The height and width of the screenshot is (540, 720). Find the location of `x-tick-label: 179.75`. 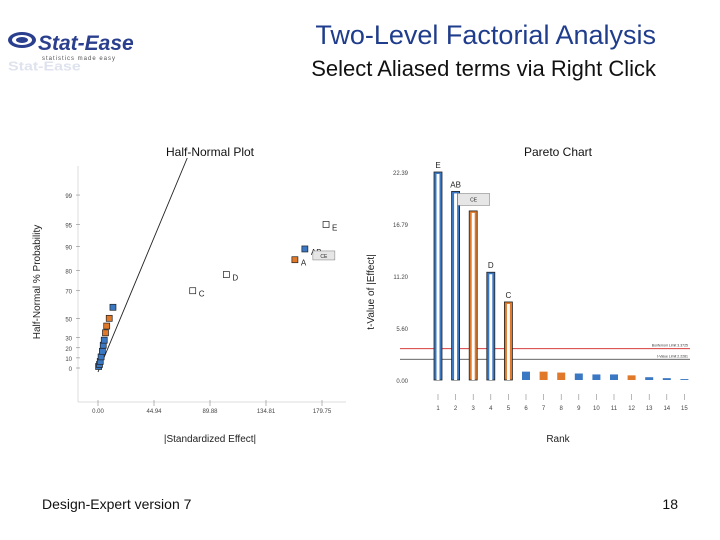

x-tick-label: 179.75 is located at coordinates (322, 412).